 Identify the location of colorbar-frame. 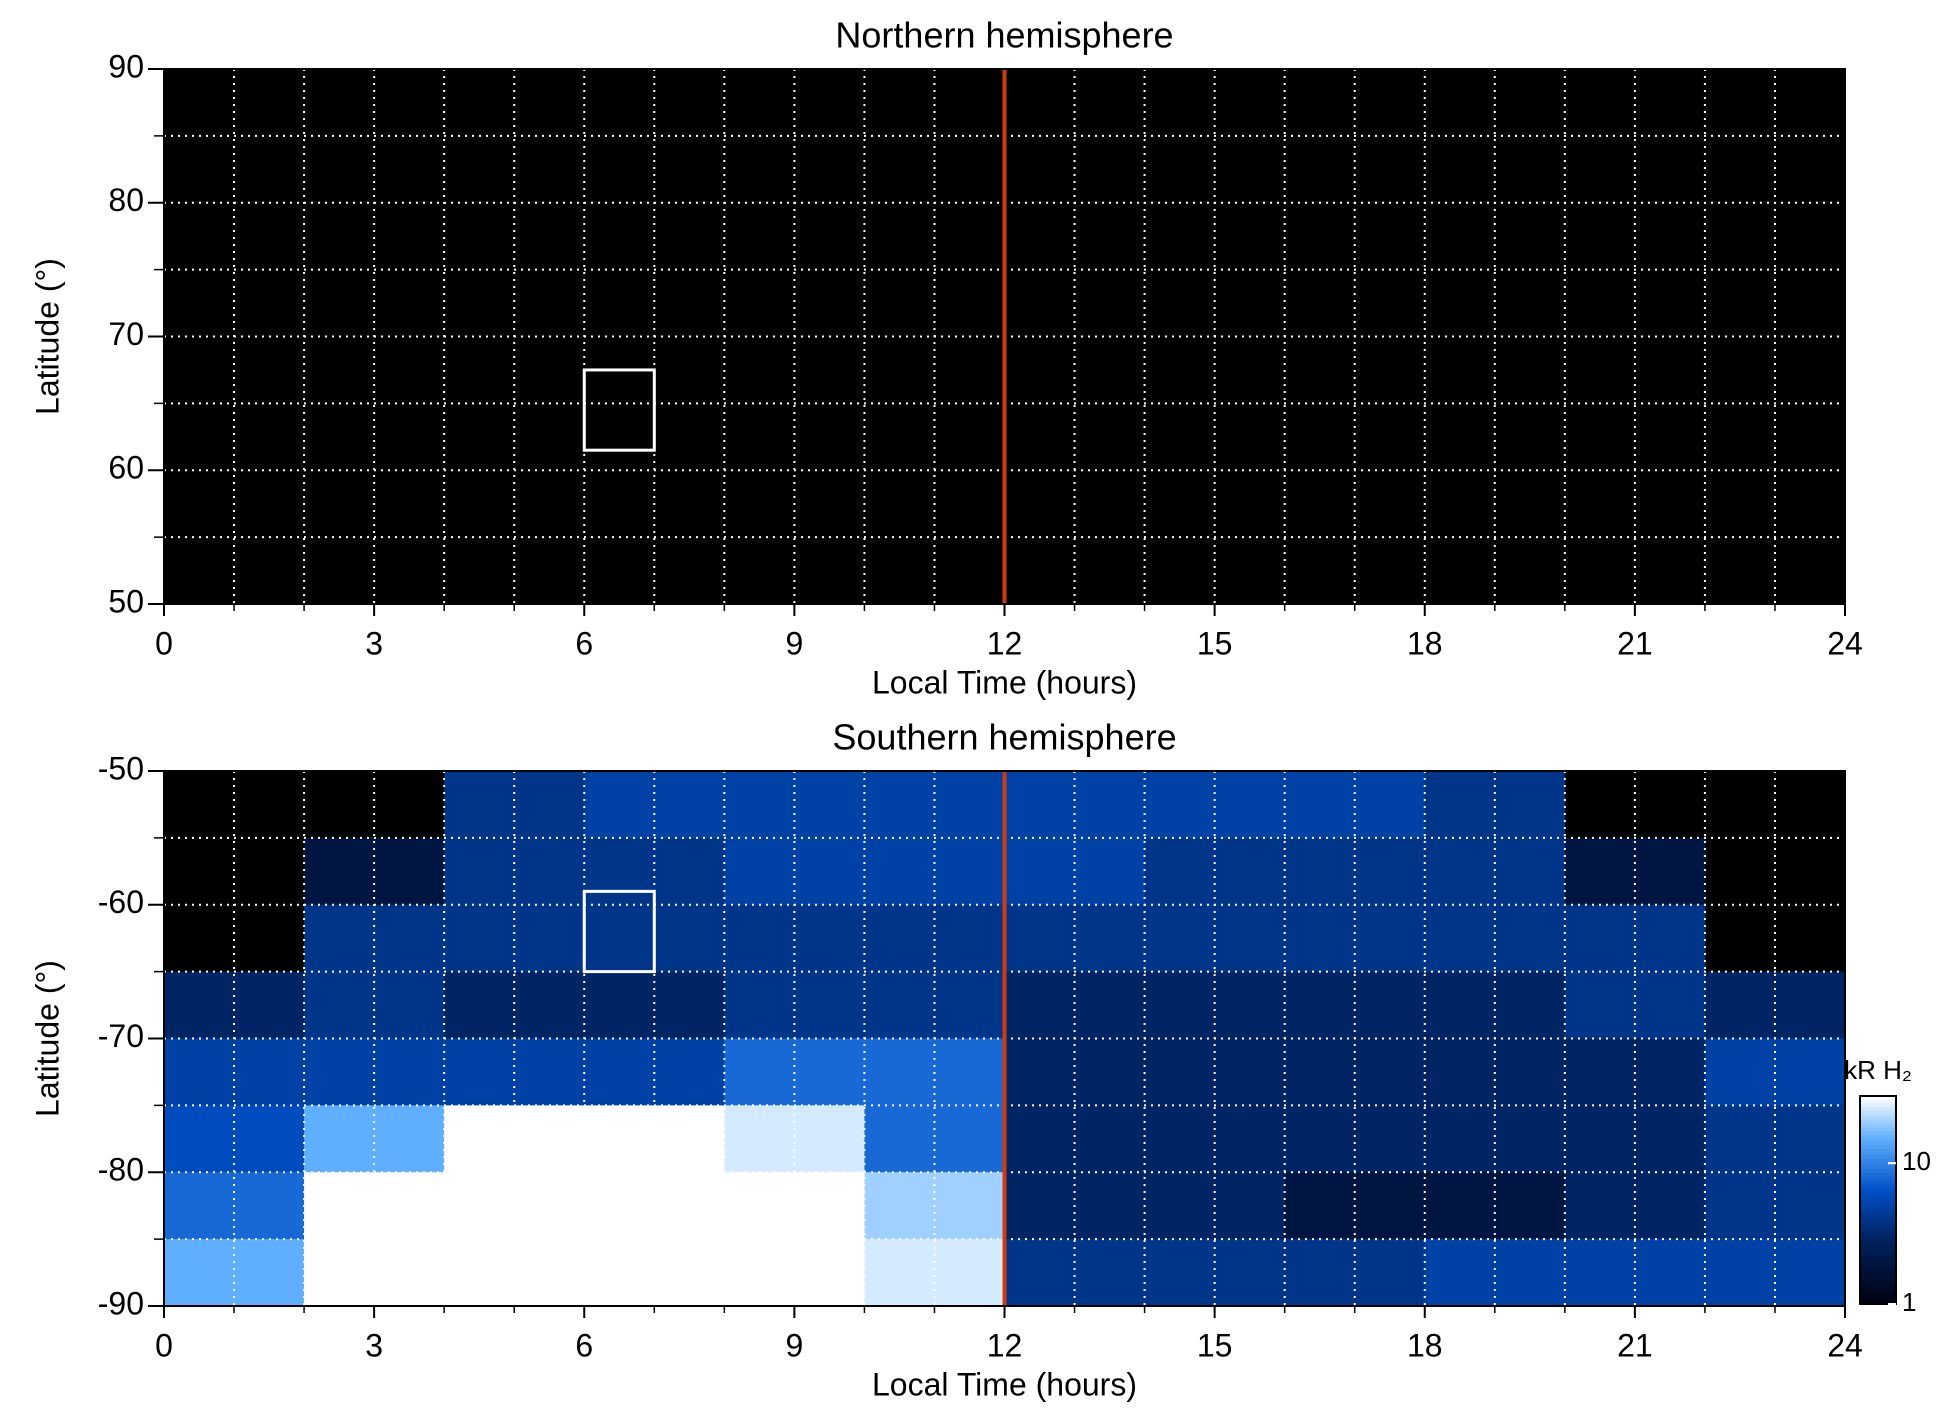
(1878, 1200).